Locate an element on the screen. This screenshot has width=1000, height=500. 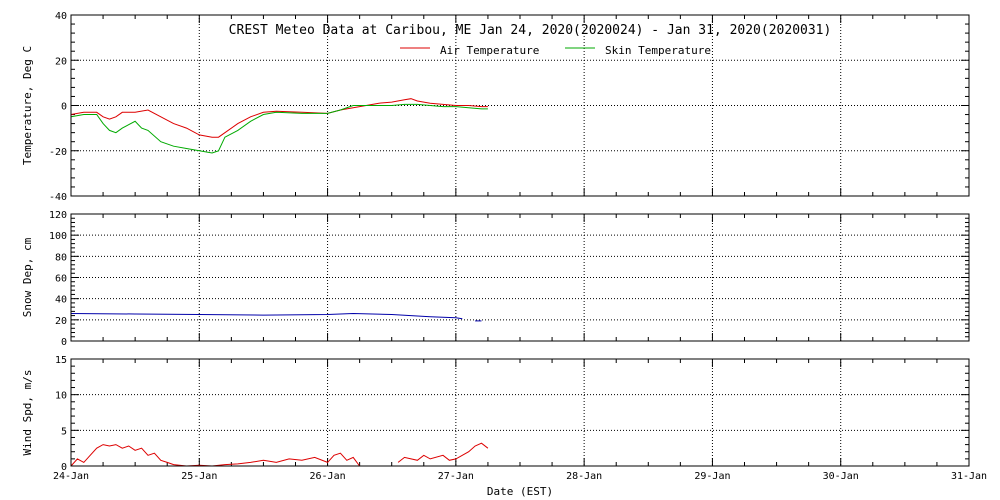
y-tick-label: 15 is located at coordinates (61, 360).